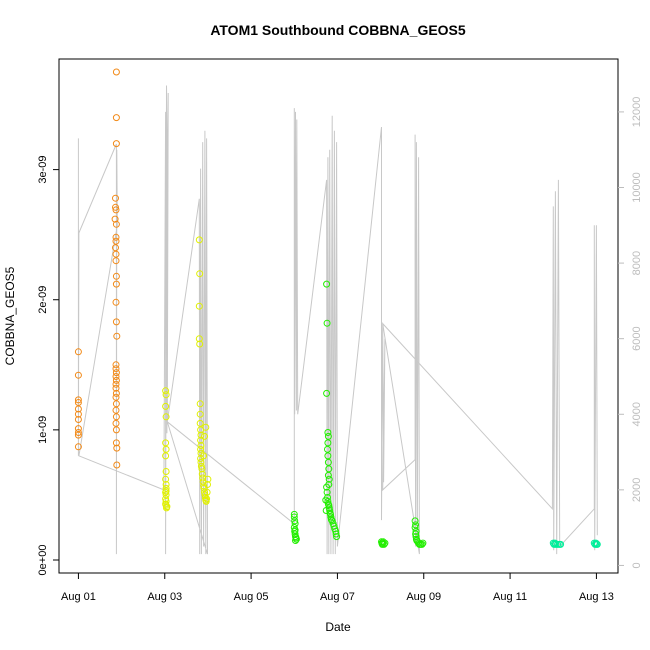 This screenshot has width=650, height=650. Describe the element at coordinates (637, 112) in the screenshot. I see `y2-tick-label: 12000` at that location.